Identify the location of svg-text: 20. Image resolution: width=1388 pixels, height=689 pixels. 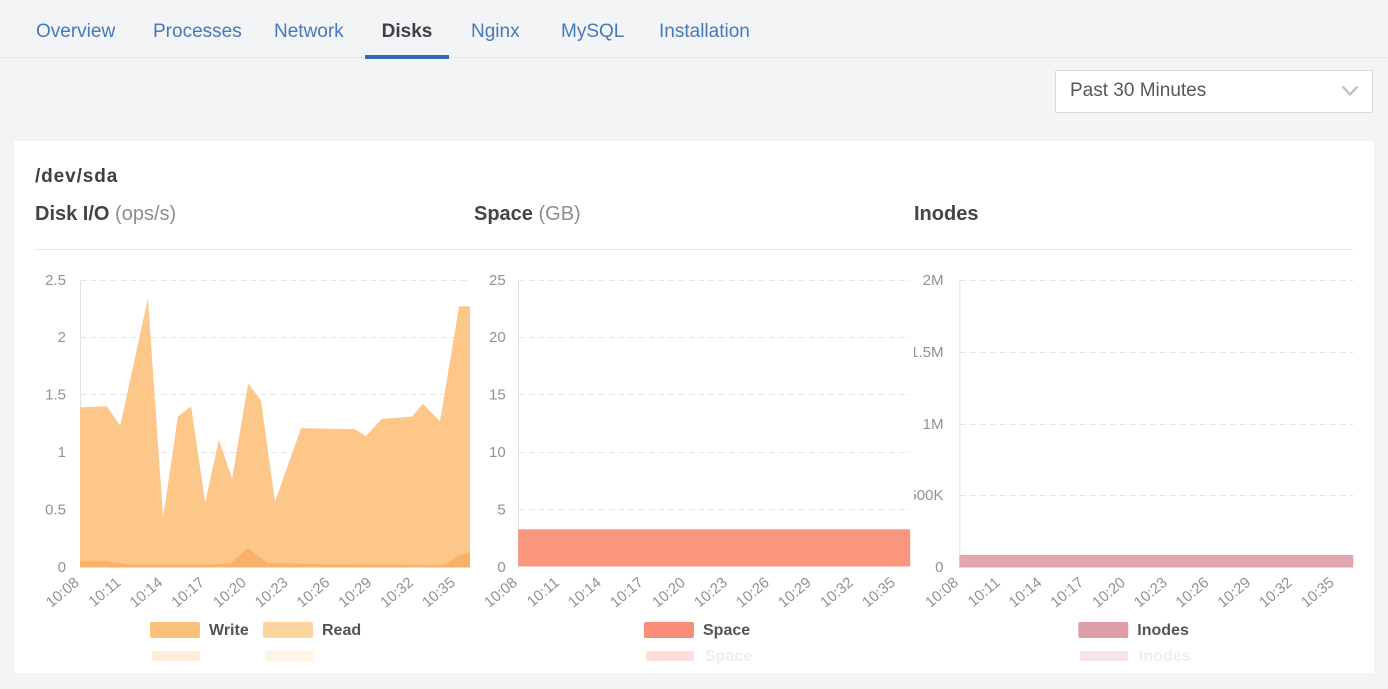
(497, 337).